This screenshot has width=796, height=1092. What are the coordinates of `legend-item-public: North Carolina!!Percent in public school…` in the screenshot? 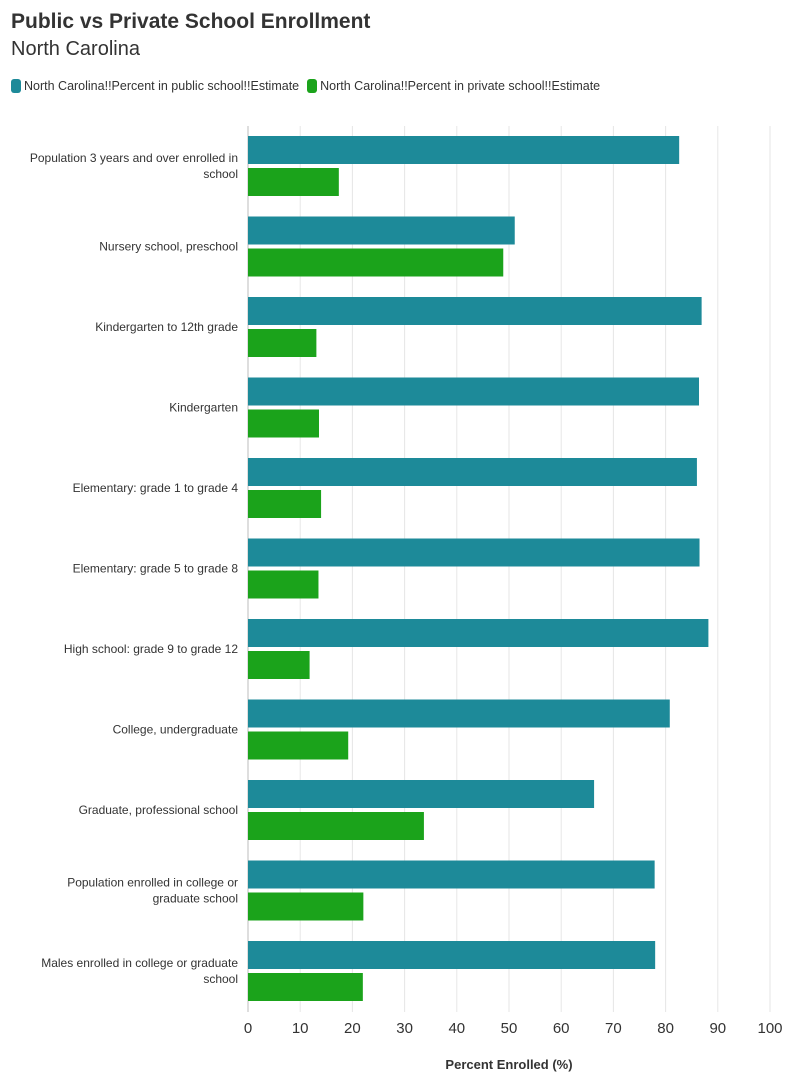 It's located at (155, 86).